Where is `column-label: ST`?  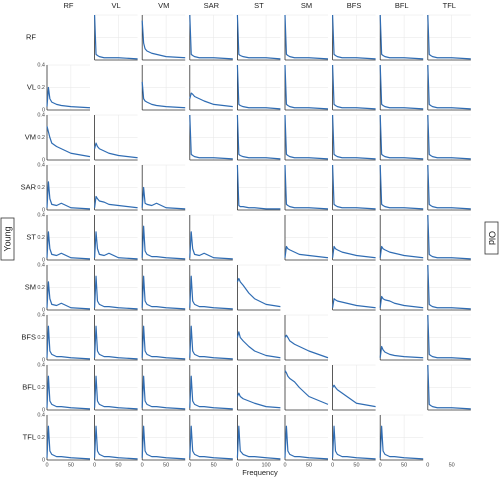 column-label: ST is located at coordinates (259, 5).